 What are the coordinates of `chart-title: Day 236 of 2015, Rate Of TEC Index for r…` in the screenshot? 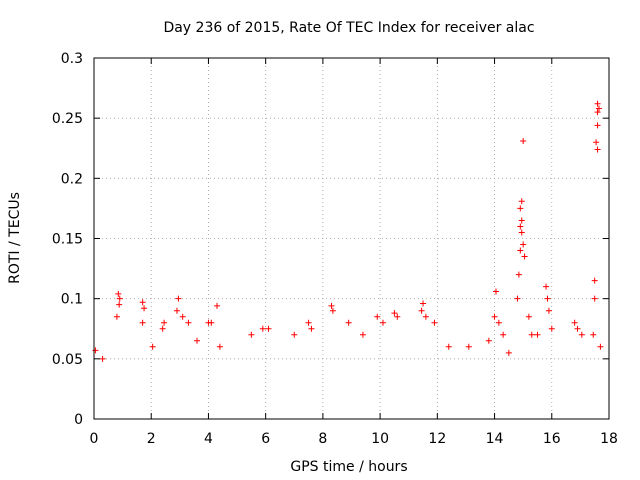 It's located at (348, 28).